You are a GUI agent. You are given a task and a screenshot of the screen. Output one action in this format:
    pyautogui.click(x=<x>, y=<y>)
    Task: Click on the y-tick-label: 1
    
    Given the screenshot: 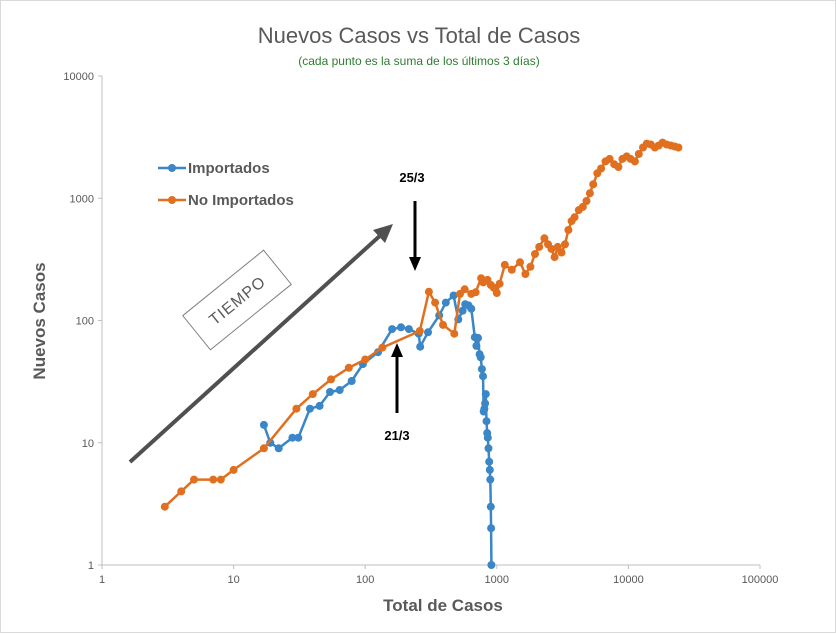 What is the action you would take?
    pyautogui.click(x=91, y=566)
    